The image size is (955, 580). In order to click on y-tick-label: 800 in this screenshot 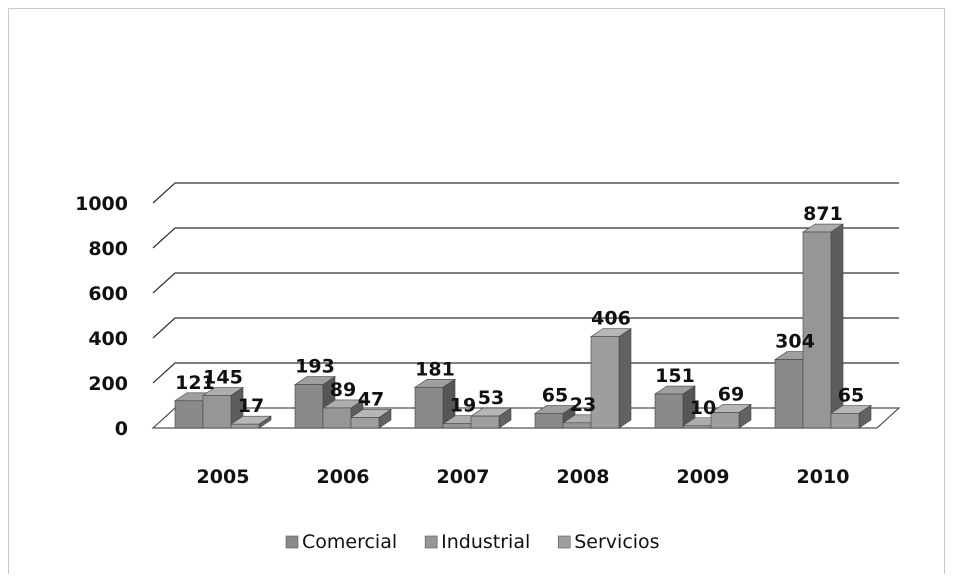, I will do `click(108, 249)`.